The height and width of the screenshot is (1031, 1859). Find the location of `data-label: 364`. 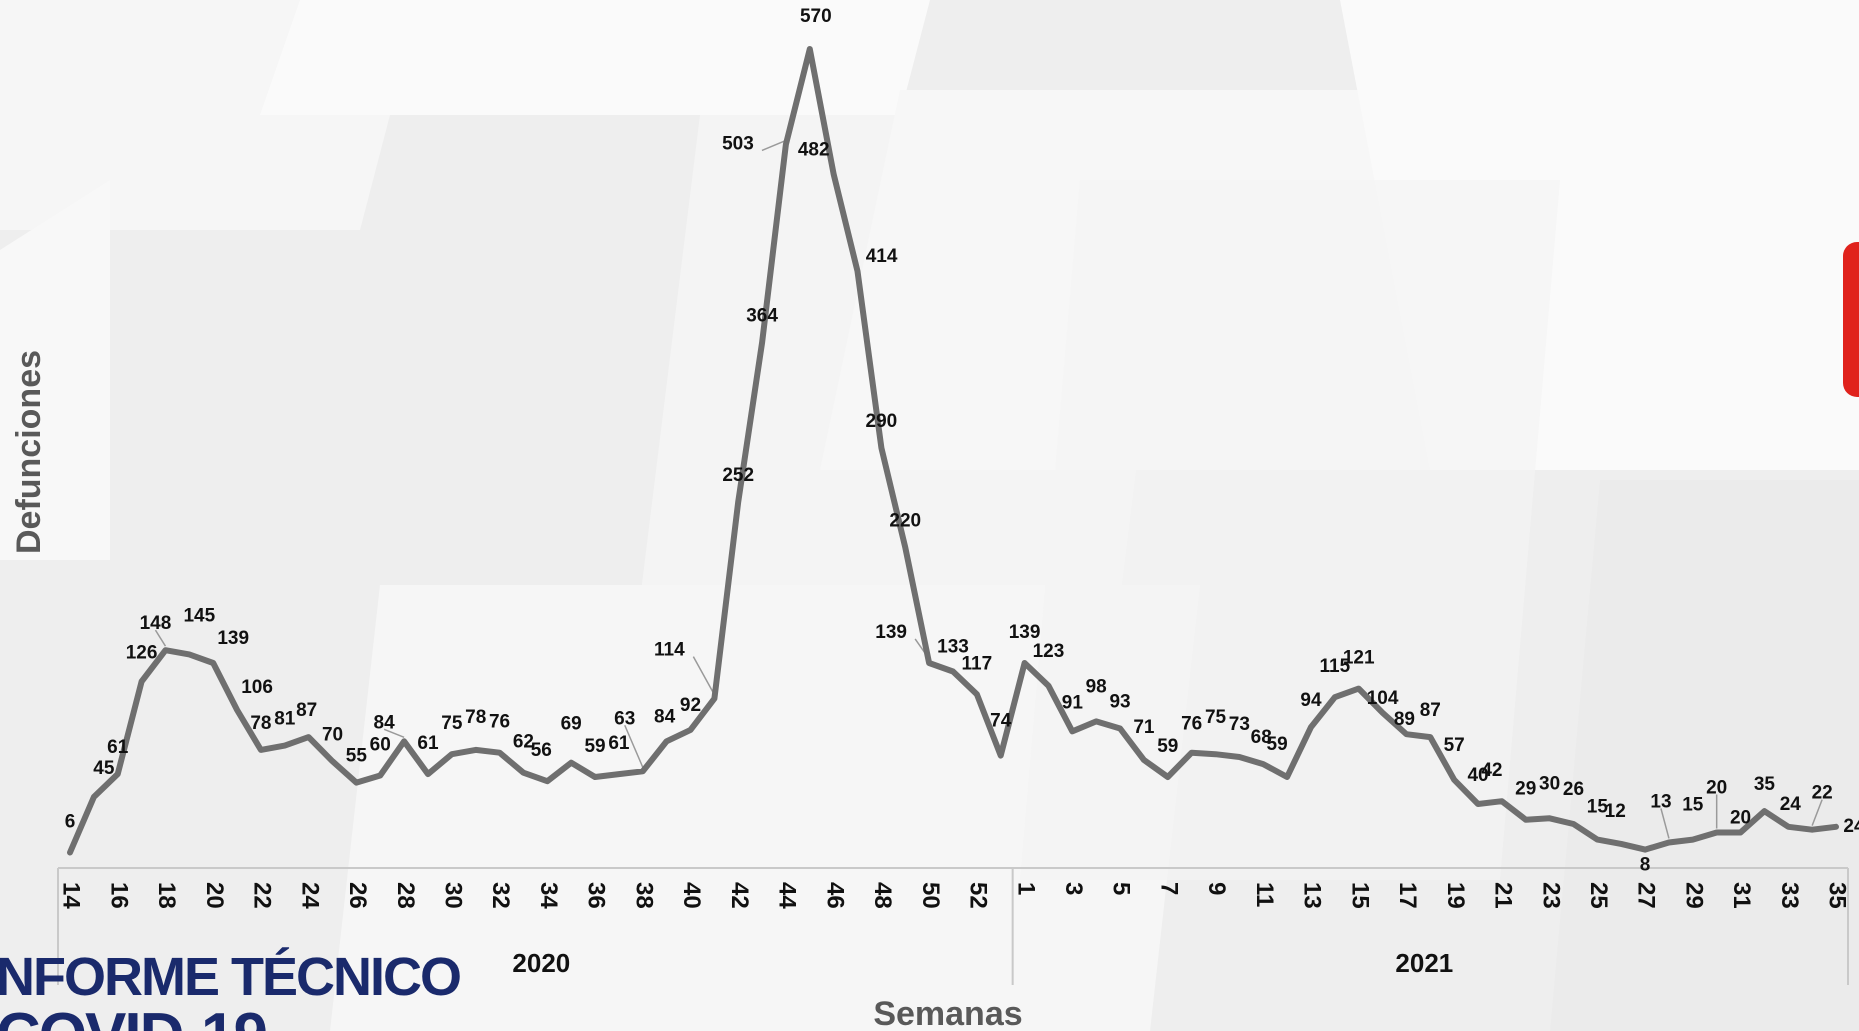

data-label: 364 is located at coordinates (762, 315).